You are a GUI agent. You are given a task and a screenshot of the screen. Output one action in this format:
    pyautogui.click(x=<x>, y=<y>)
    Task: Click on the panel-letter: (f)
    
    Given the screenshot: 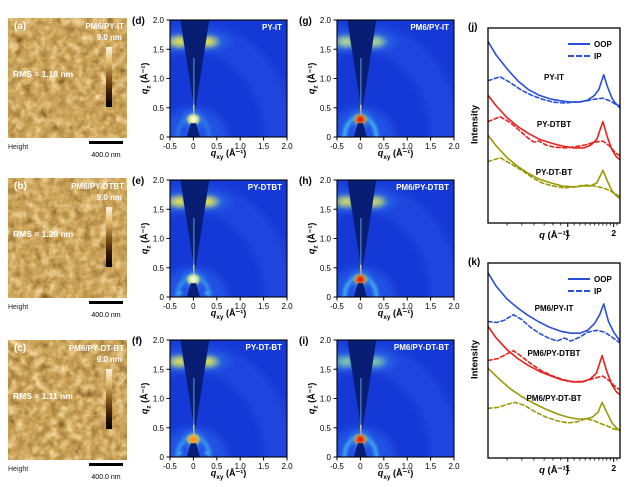 What is the action you would take?
    pyautogui.click(x=137, y=341)
    